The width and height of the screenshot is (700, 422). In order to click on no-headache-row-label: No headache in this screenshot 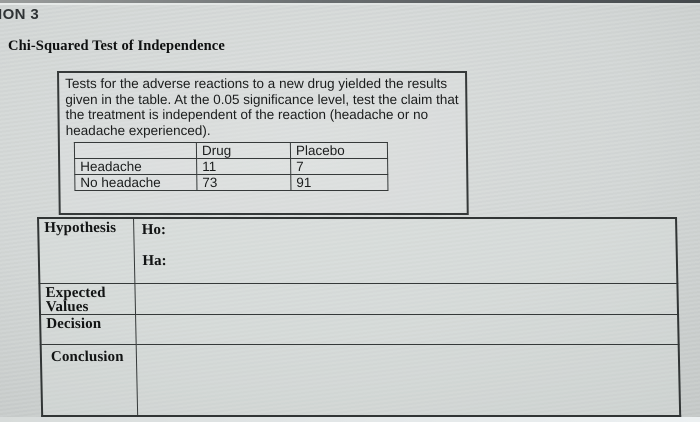, I will do `click(135, 182)`.